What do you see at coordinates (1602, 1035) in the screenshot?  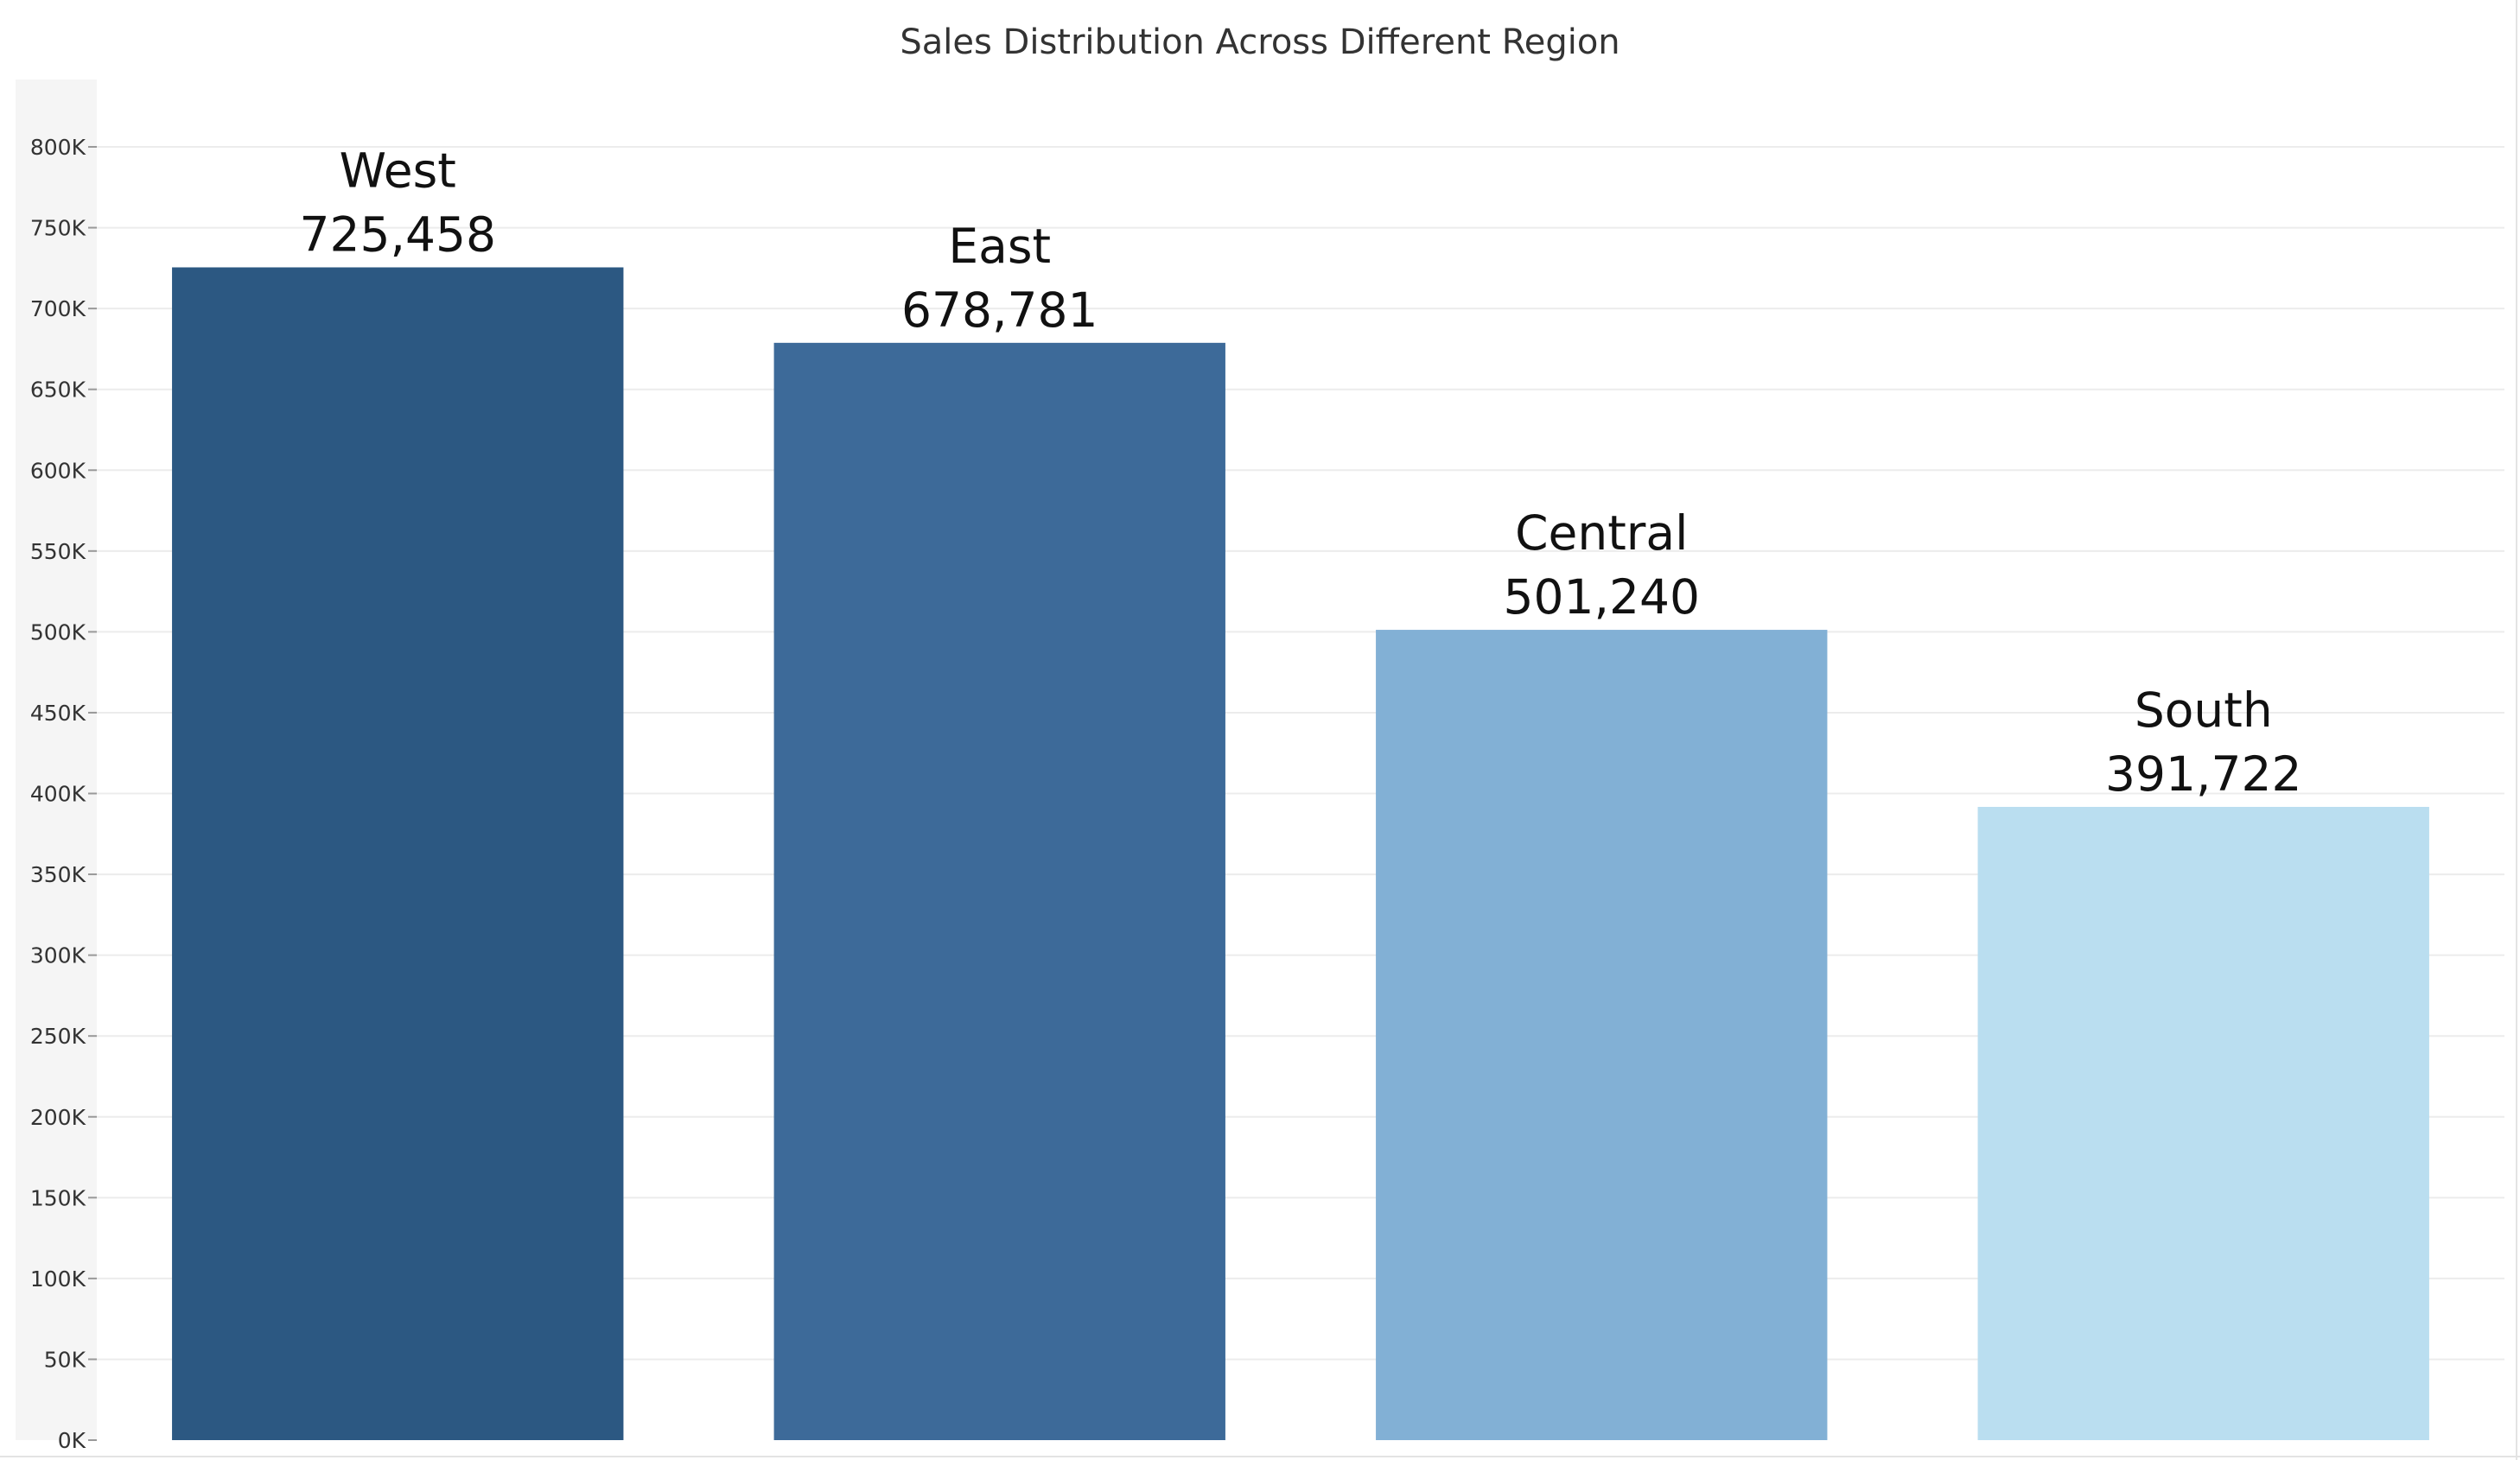 I see `bar-central` at bounding box center [1602, 1035].